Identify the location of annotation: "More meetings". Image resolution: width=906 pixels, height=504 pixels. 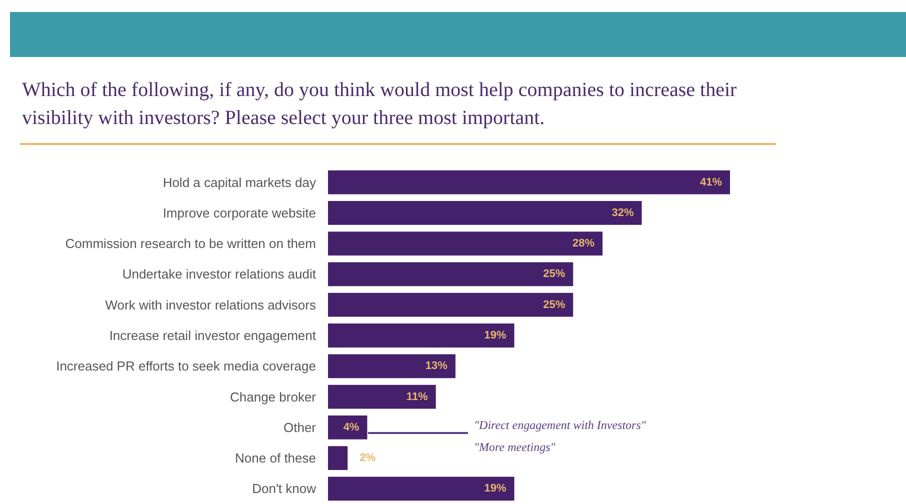
(515, 447).